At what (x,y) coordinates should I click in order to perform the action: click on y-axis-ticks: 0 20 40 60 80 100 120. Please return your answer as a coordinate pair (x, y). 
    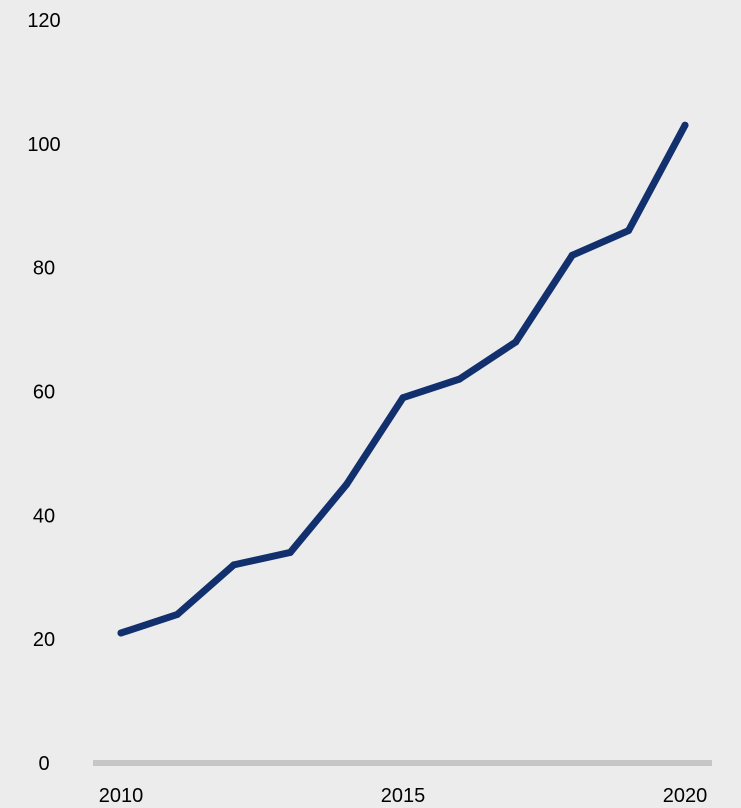
    Looking at the image, I should click on (43, 392).